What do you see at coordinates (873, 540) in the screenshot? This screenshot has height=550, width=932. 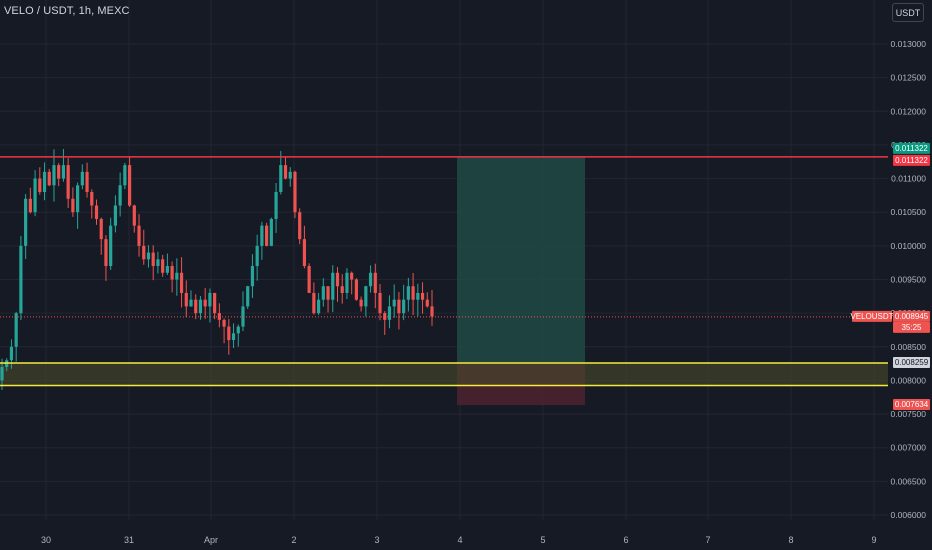 I see `x-tick-label: 9` at bounding box center [873, 540].